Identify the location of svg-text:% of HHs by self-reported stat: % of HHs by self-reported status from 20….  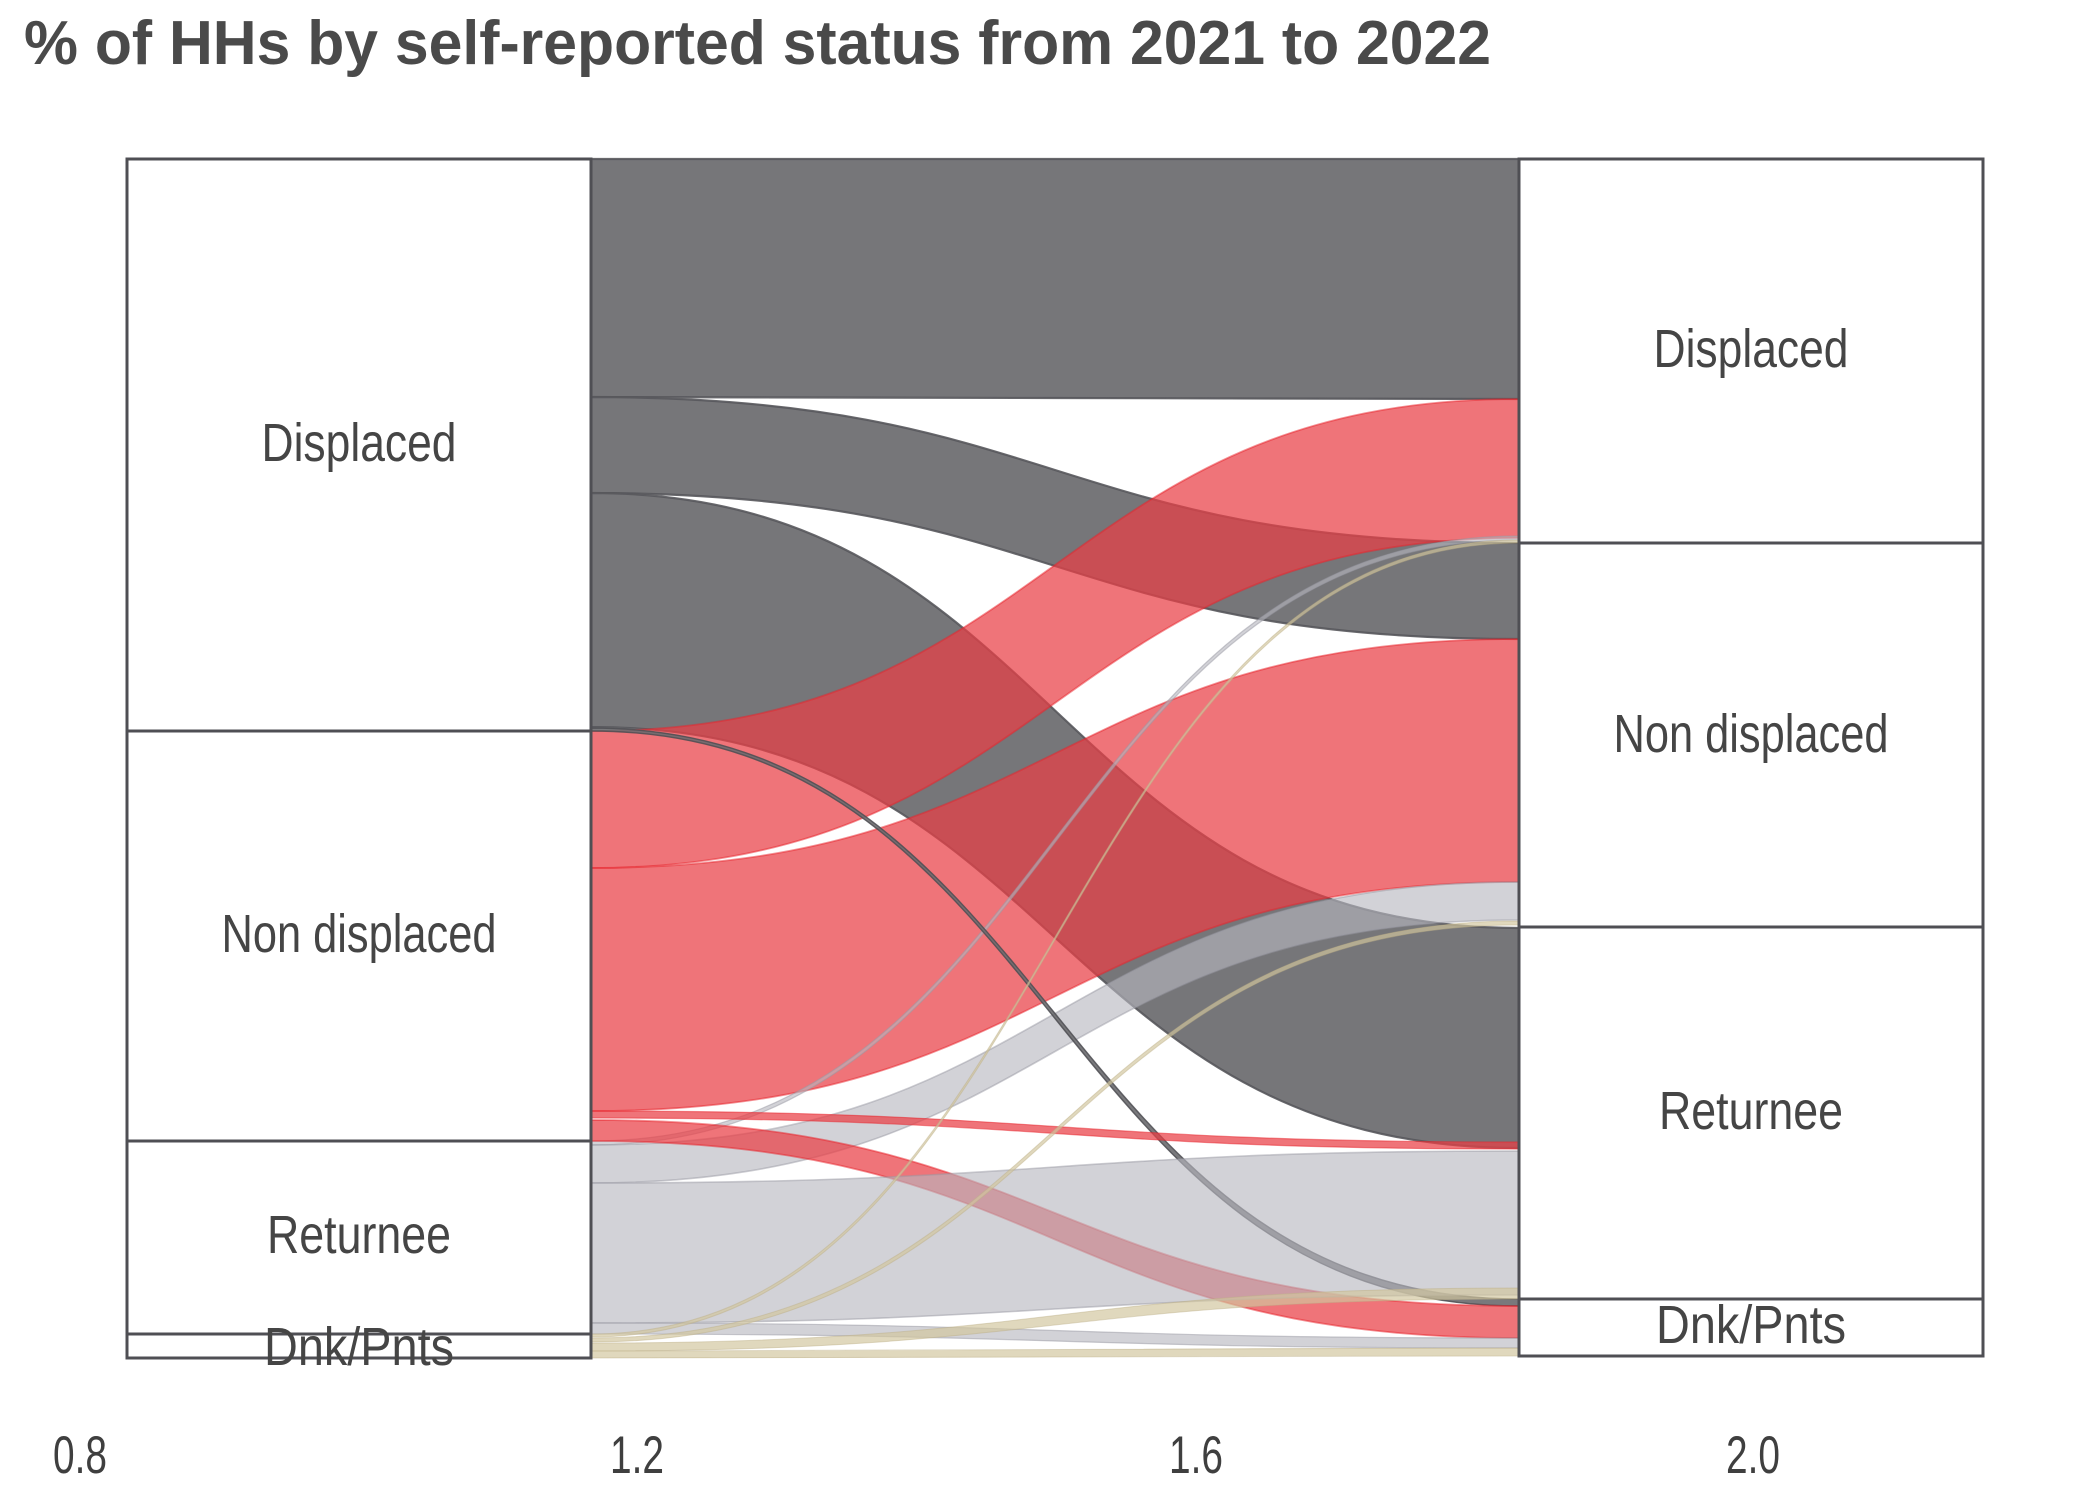
(757, 43).